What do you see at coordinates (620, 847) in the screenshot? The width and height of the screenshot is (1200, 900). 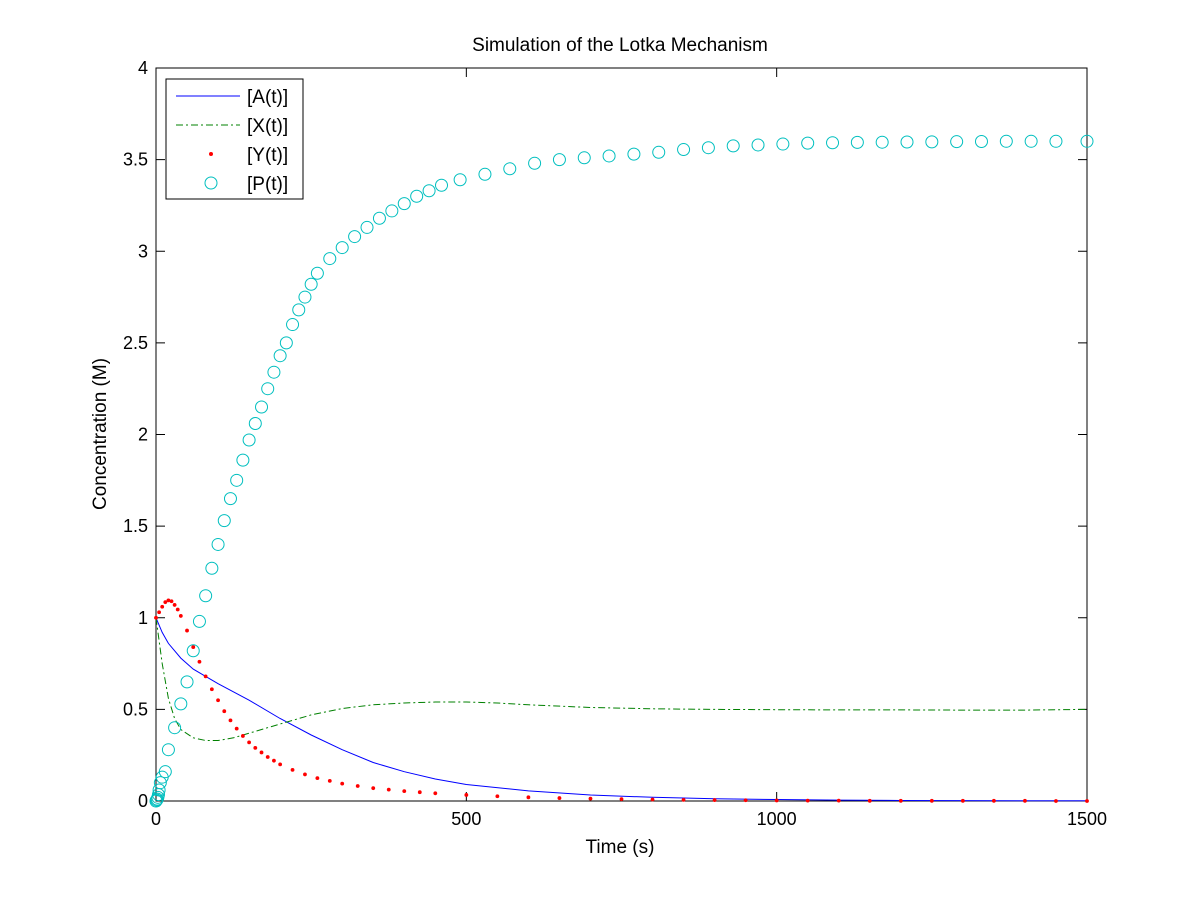 I see `x-axis-title: Time (s)` at bounding box center [620, 847].